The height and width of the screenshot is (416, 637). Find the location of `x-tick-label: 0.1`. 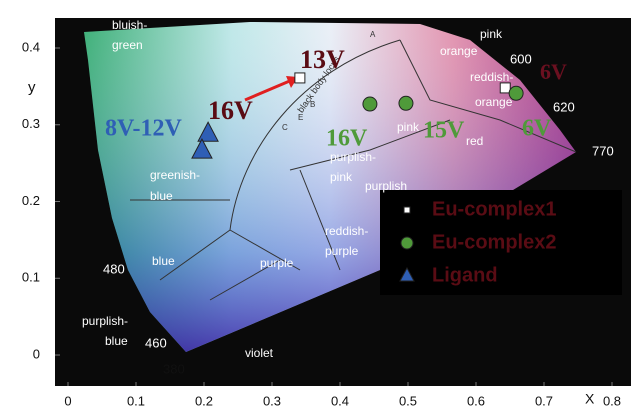

x-tick-label: 0.1 is located at coordinates (136, 400).